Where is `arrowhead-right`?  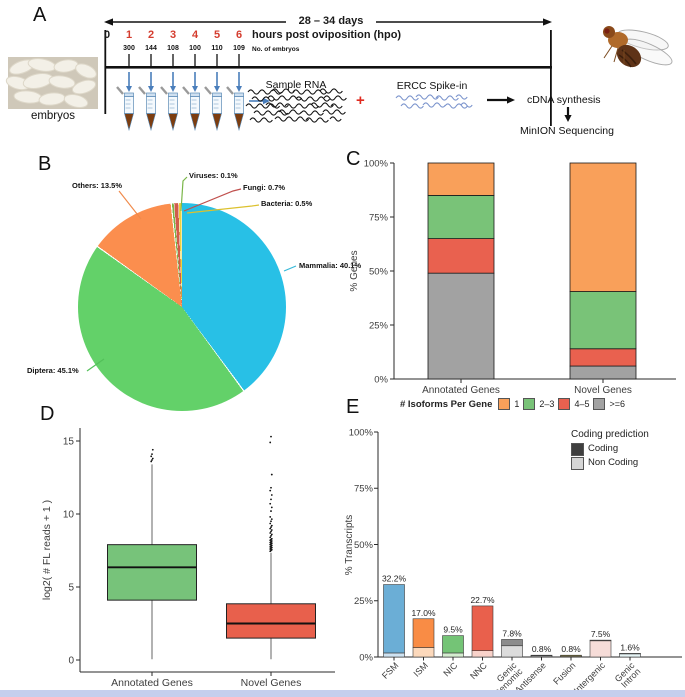
arrowhead-right is located at coordinates (547, 22).